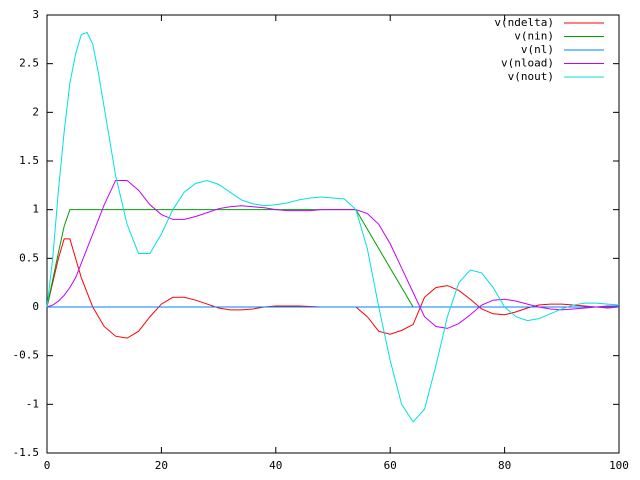  Describe the element at coordinates (504, 465) in the screenshot. I see `x-tick-label: 80` at that location.